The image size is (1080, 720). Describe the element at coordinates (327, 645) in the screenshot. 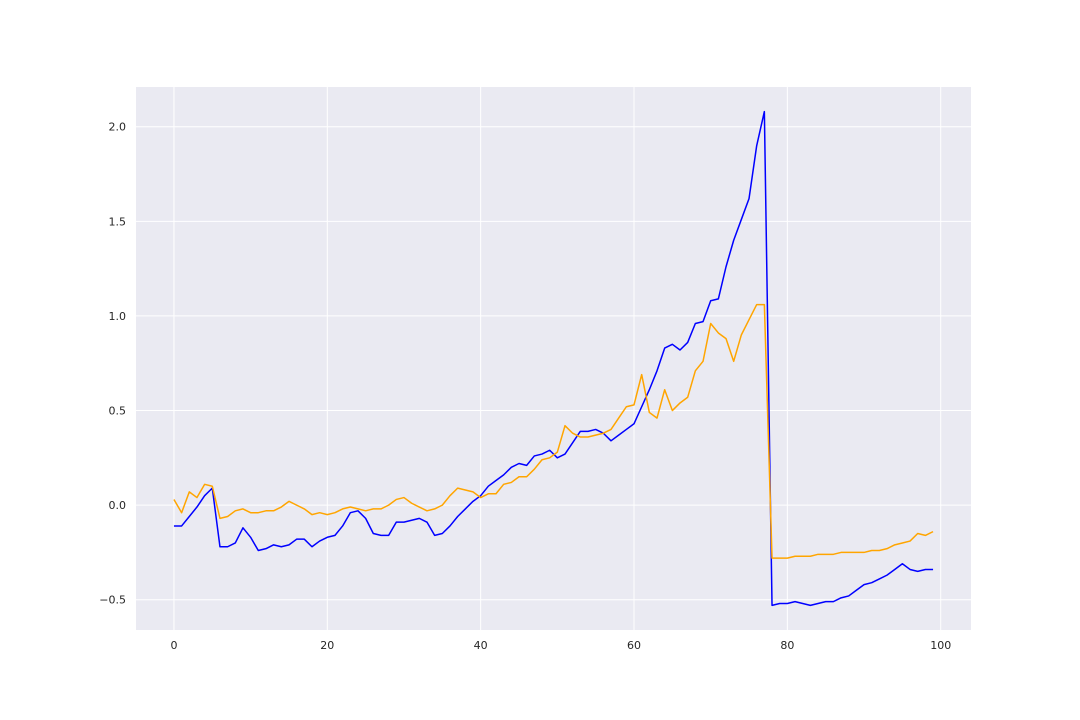

I see `x-tick-label: 20` at that location.